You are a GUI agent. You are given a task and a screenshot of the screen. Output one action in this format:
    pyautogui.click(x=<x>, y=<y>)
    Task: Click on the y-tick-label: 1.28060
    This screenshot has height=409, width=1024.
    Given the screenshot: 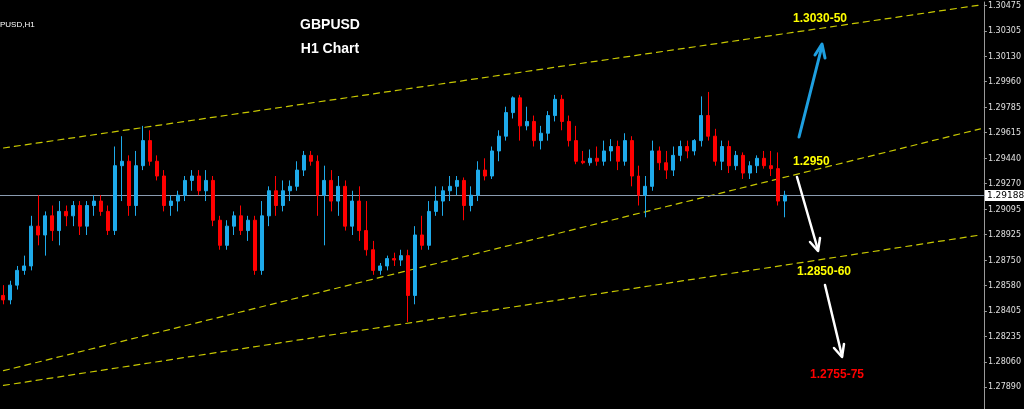 What is the action you would take?
    pyautogui.click(x=1004, y=362)
    